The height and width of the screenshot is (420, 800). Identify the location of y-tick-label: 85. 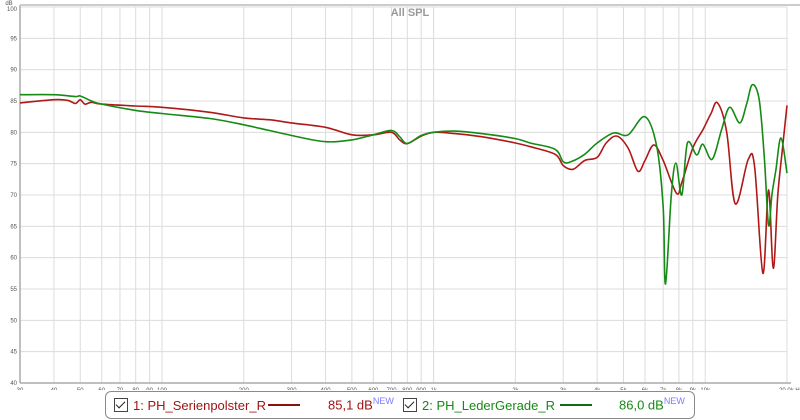
(13, 102).